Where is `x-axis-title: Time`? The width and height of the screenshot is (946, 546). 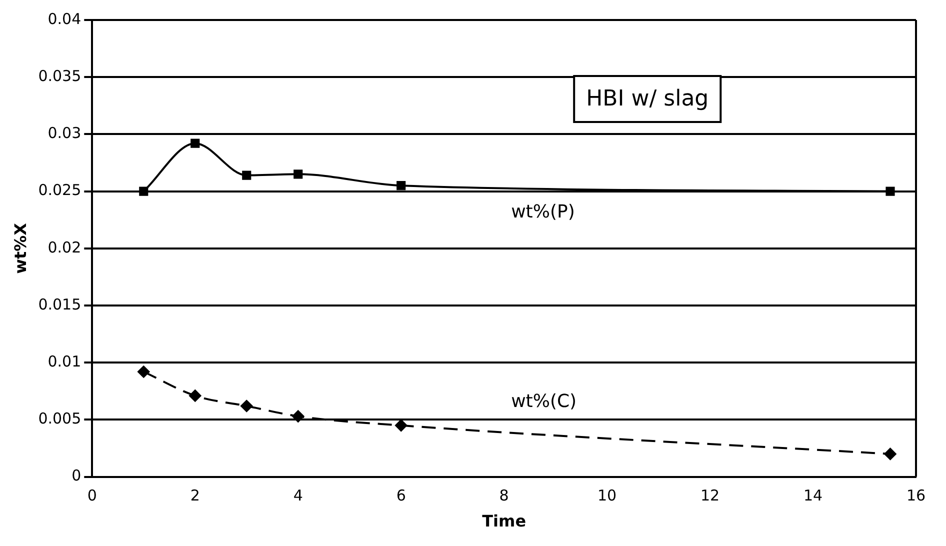
x-axis-title: Time is located at coordinates (504, 521).